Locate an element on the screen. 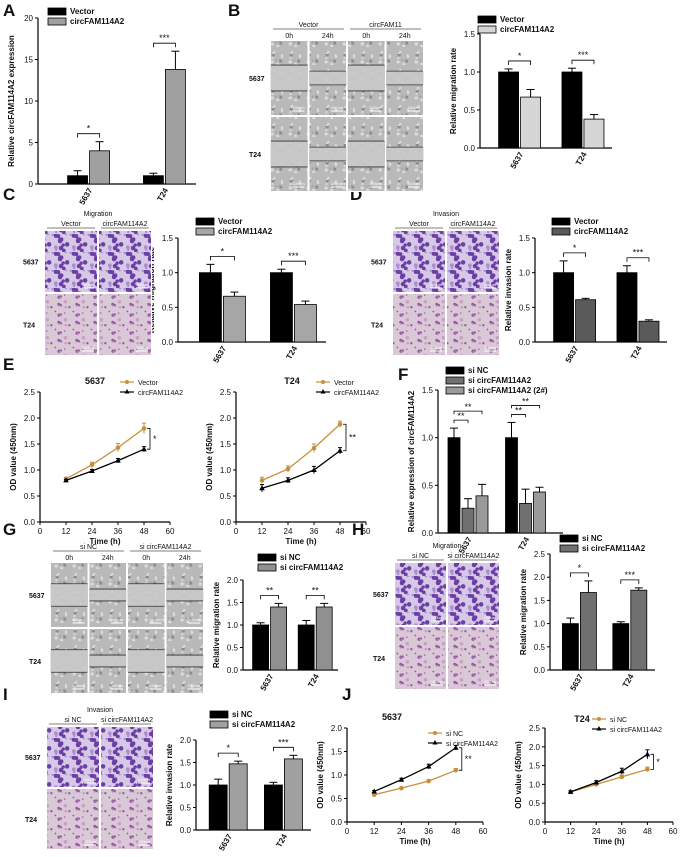 The width and height of the screenshot is (685, 857). x-tick-label: 12 is located at coordinates (66, 531).